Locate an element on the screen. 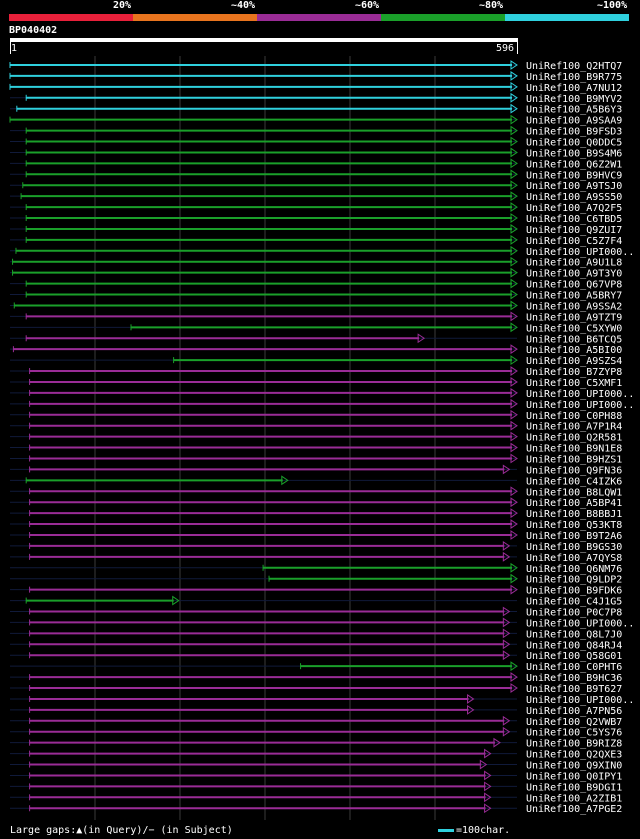 Image resolution: width=640 pixels, height=839 pixels. hit-label: UniRef100_B9HC36 is located at coordinates (574, 678).